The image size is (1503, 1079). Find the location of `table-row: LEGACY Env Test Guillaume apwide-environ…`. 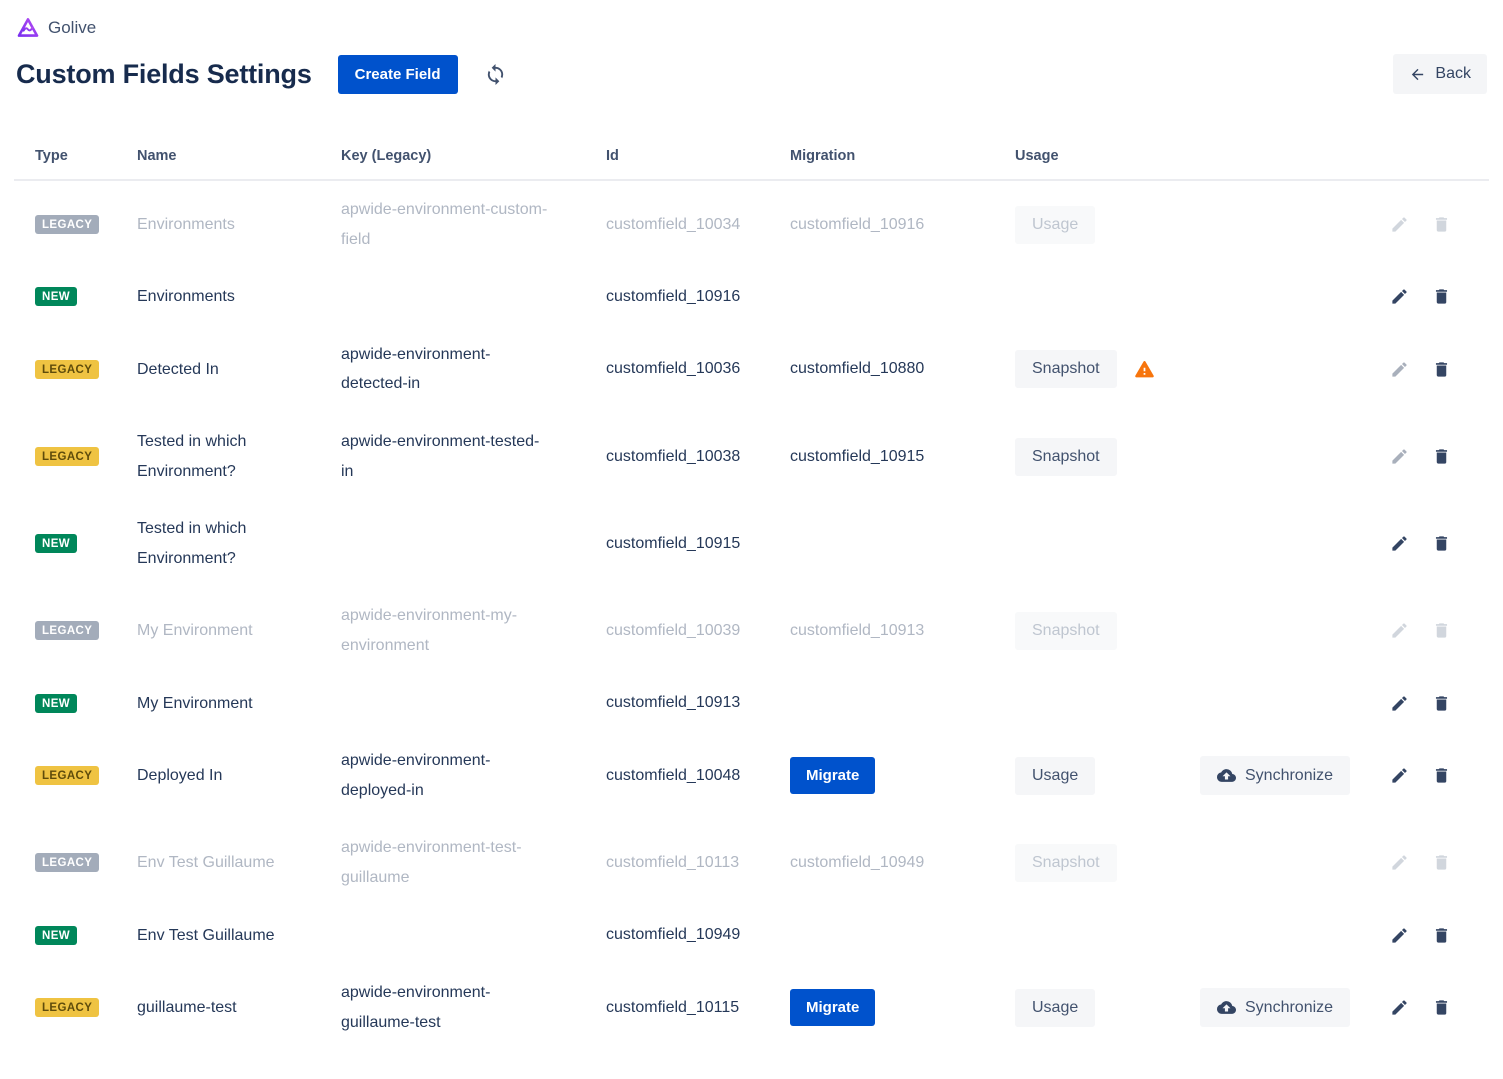

table-row: LEGACY Env Test Guillaume apwide-environ… is located at coordinates (751, 862).